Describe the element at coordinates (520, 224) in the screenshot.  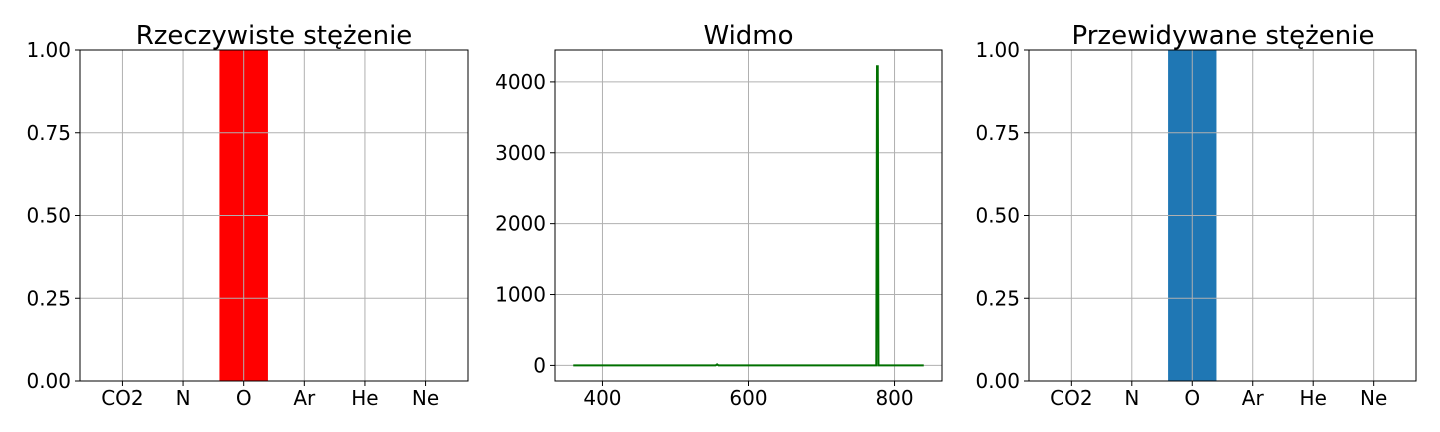
I see `y-tick-label: 2000` at that location.